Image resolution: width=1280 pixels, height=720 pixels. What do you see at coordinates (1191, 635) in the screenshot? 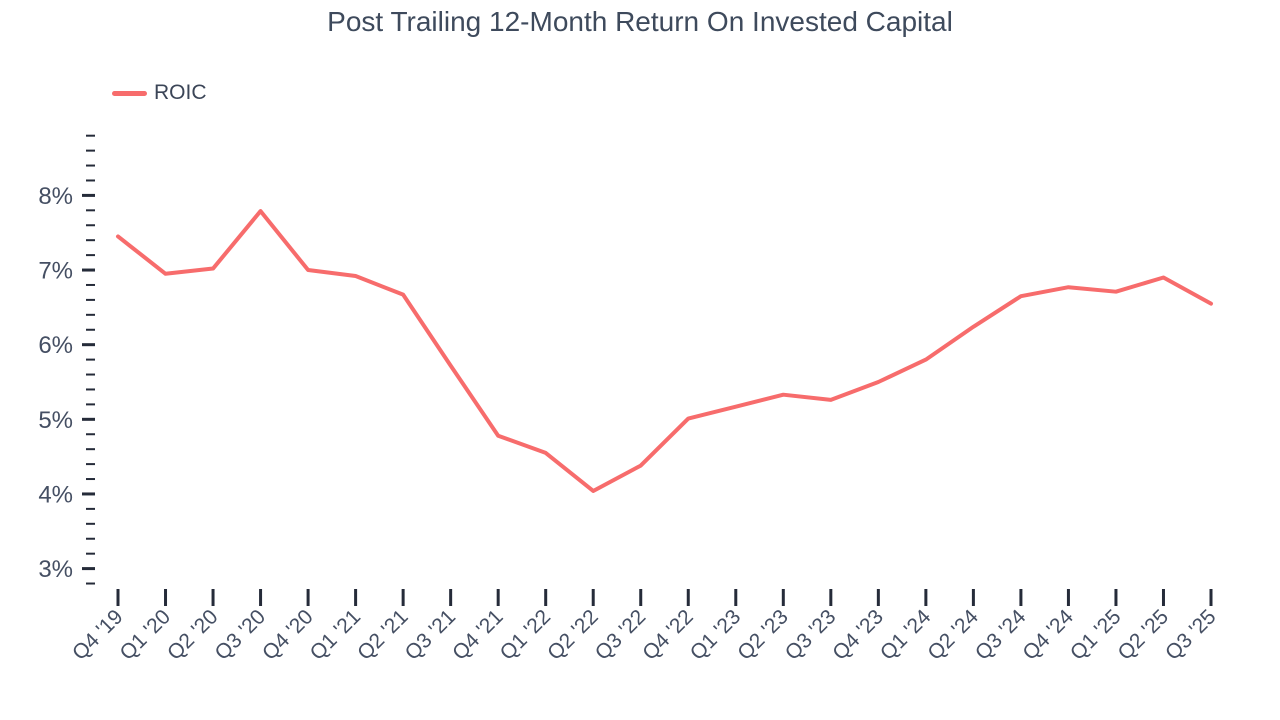
I see `x-axis-label: Q3 '25` at bounding box center [1191, 635].